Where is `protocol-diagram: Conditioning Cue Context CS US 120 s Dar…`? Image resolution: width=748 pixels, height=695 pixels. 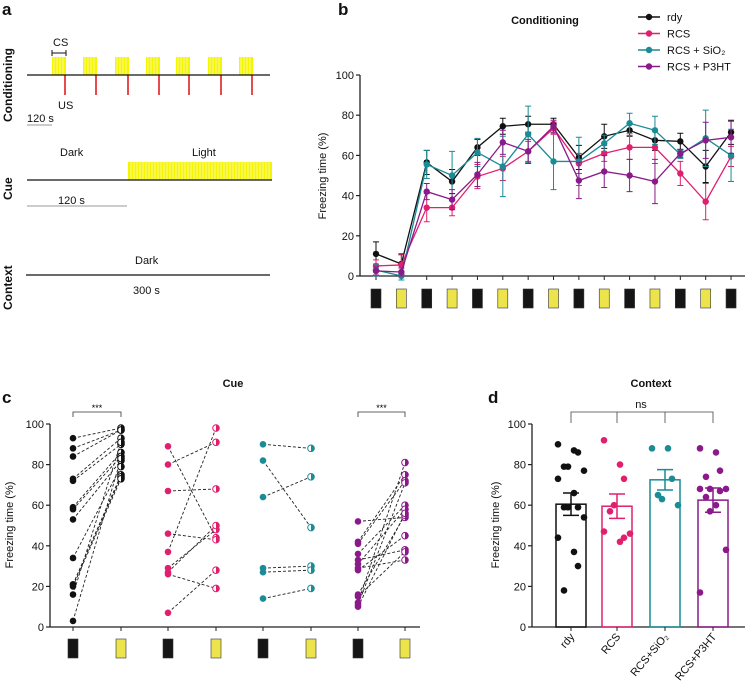
protocol-diagram: Conditioning Cue Context CS US 120 s Dar… is located at coordinates (136, 173).